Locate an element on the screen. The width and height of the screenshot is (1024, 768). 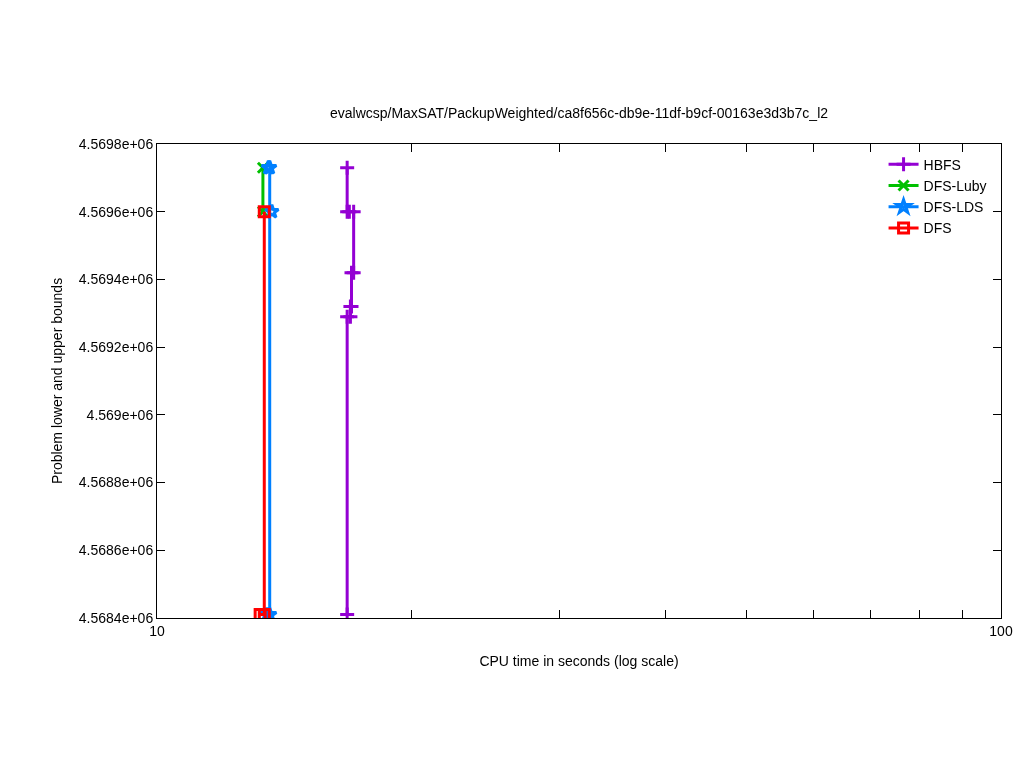
chart-title: evalwcsp/MaxSAT/PackupWeighted/ca8f656c-db9e-11df-b9cf-00163e3d3b7c_l2 is located at coordinates (579, 112).